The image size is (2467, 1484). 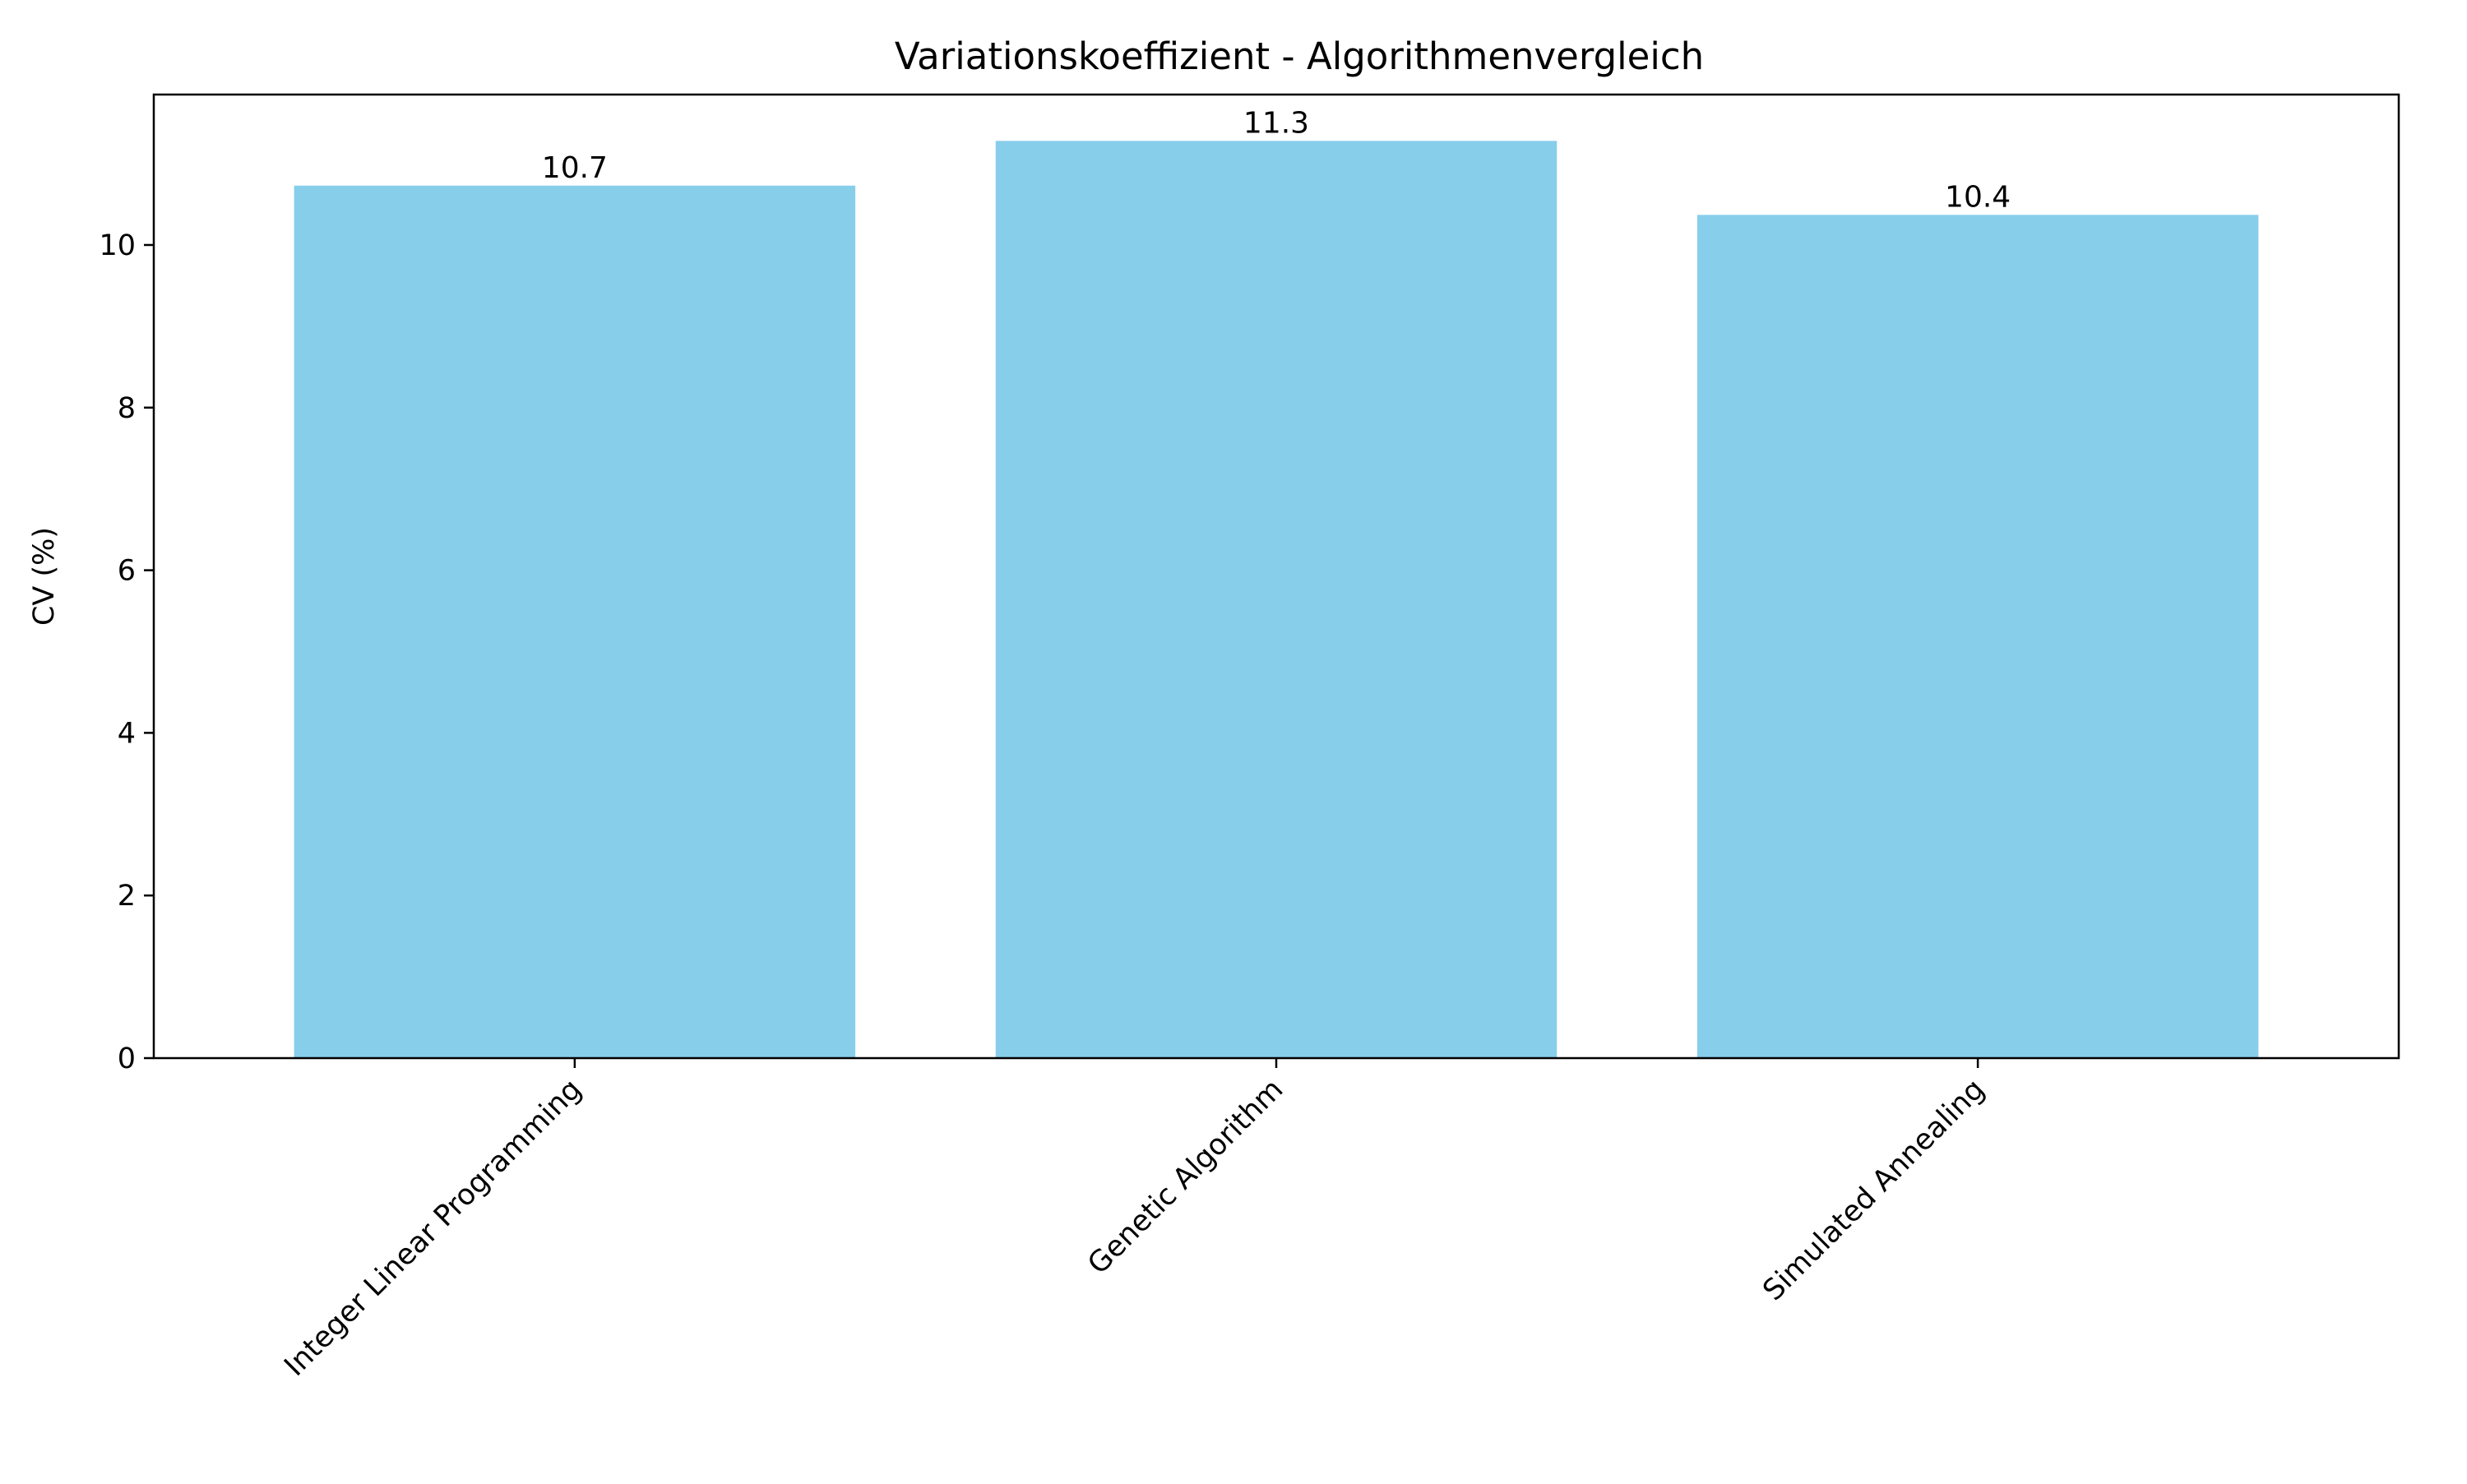 What do you see at coordinates (1978, 197) in the screenshot?
I see `bar-value-label: 10.4` at bounding box center [1978, 197].